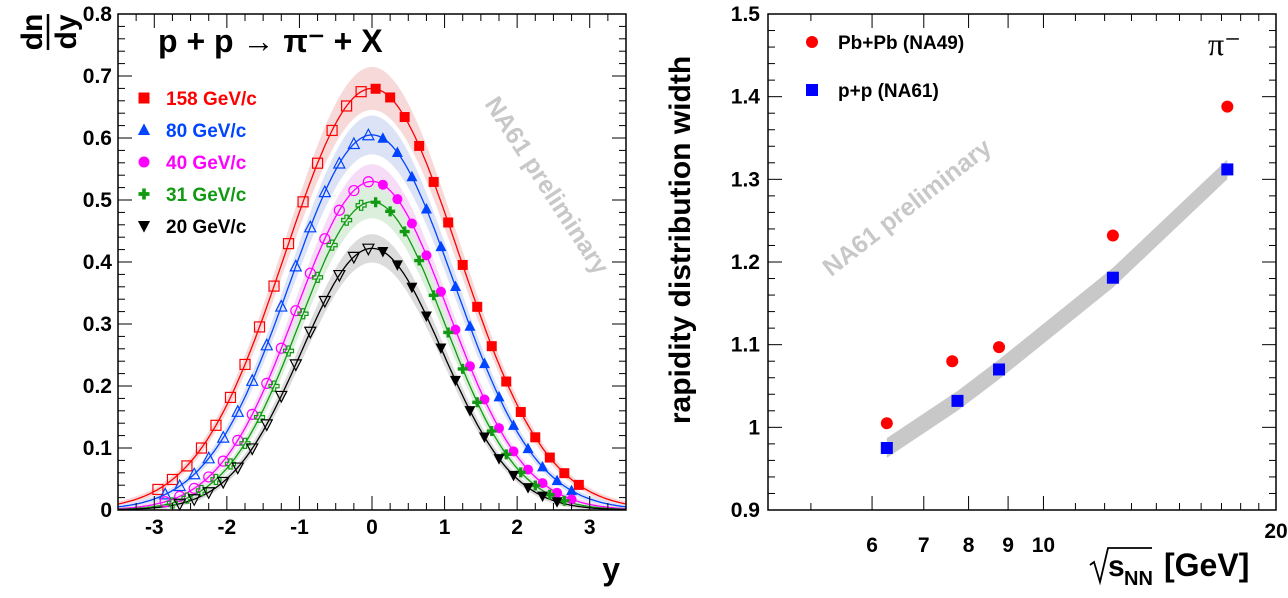 The width and height of the screenshot is (1288, 598). Describe the element at coordinates (611, 569) in the screenshot. I see `left-x-axis-label: y` at that location.